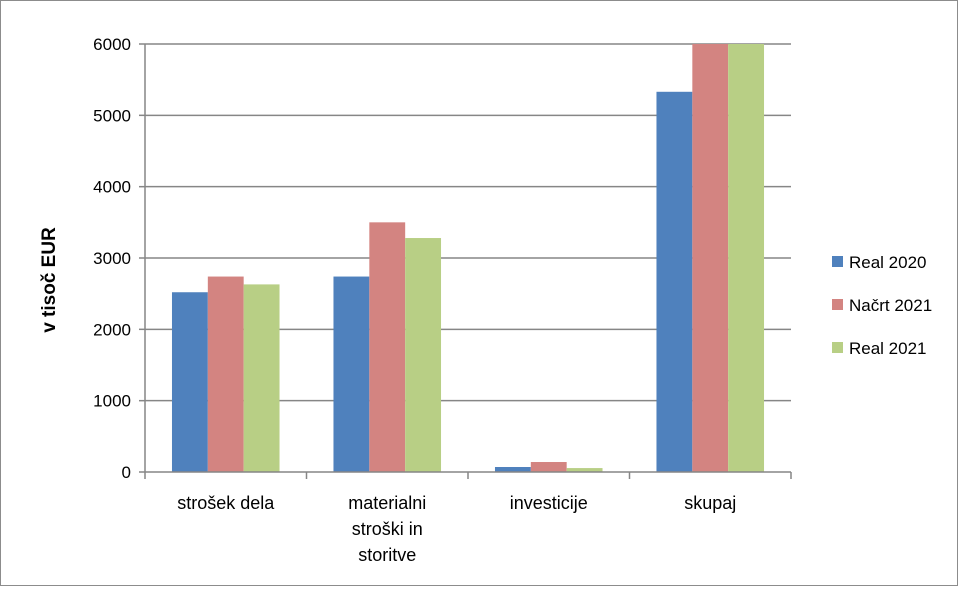 Image resolution: width=958 pixels, height=591 pixels. I want to click on x-tick-label: skupaj, so click(710, 503).